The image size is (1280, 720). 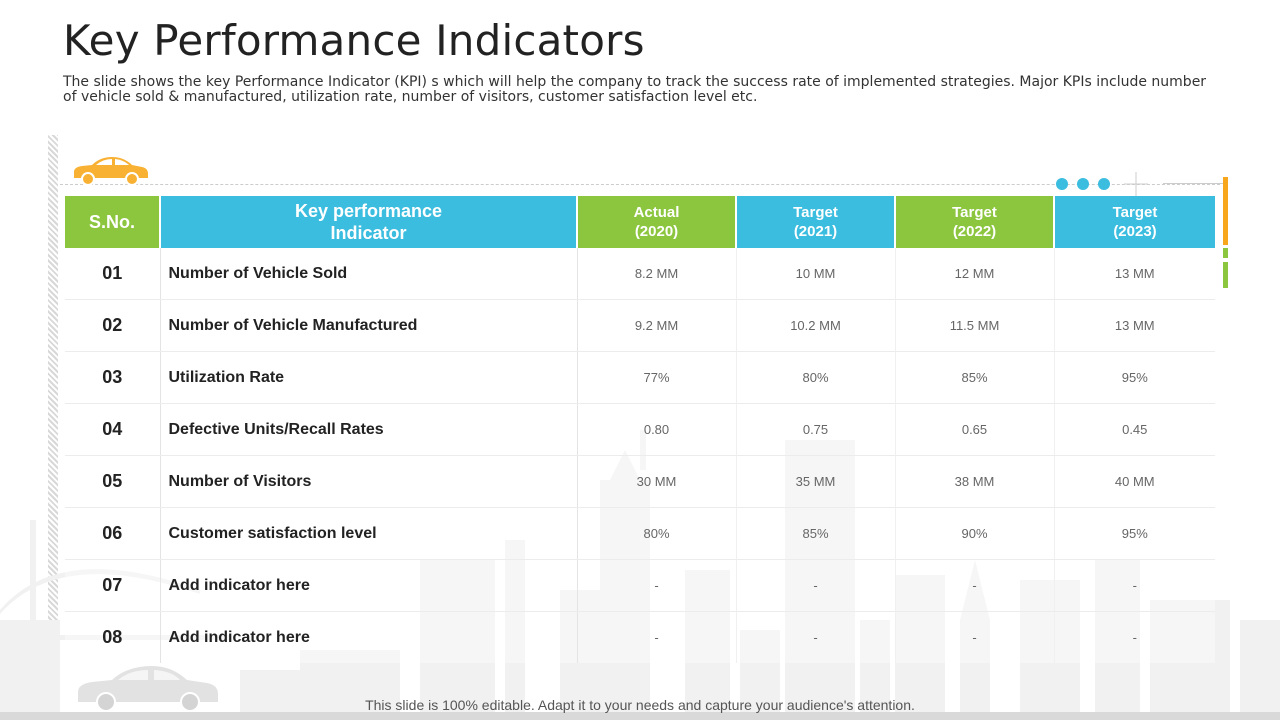 I want to click on row-kpi-name: Defective Units/Recall Rates, so click(x=369, y=429).